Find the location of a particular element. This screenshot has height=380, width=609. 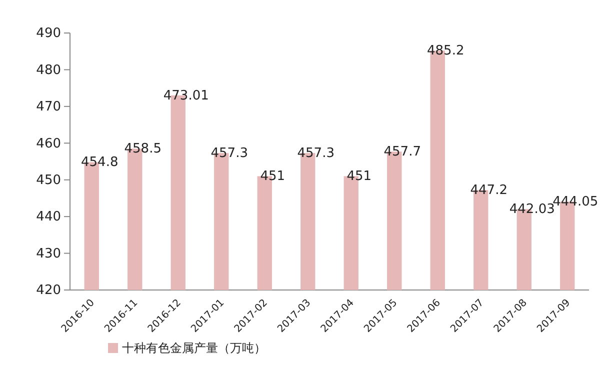

data-label: 454.8 is located at coordinates (99, 162).